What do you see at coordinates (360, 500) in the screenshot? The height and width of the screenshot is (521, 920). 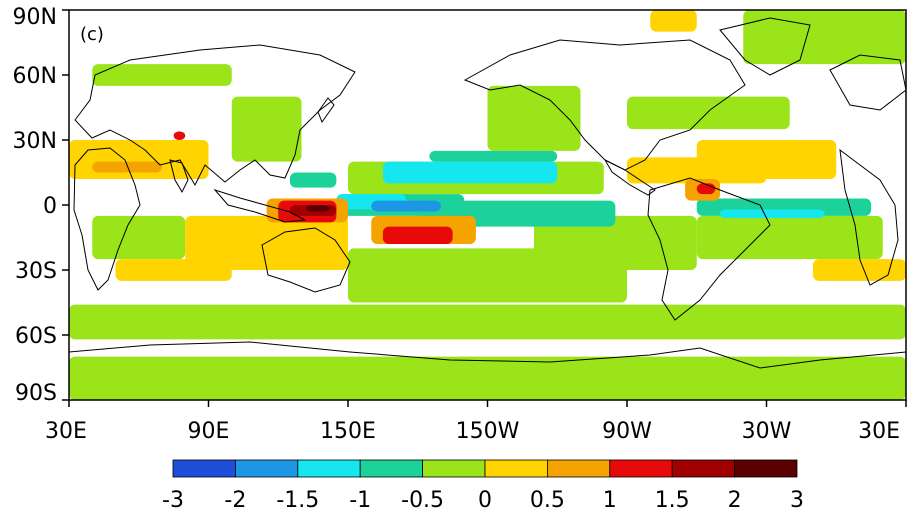 I see `colorbar-label: -1` at bounding box center [360, 500].